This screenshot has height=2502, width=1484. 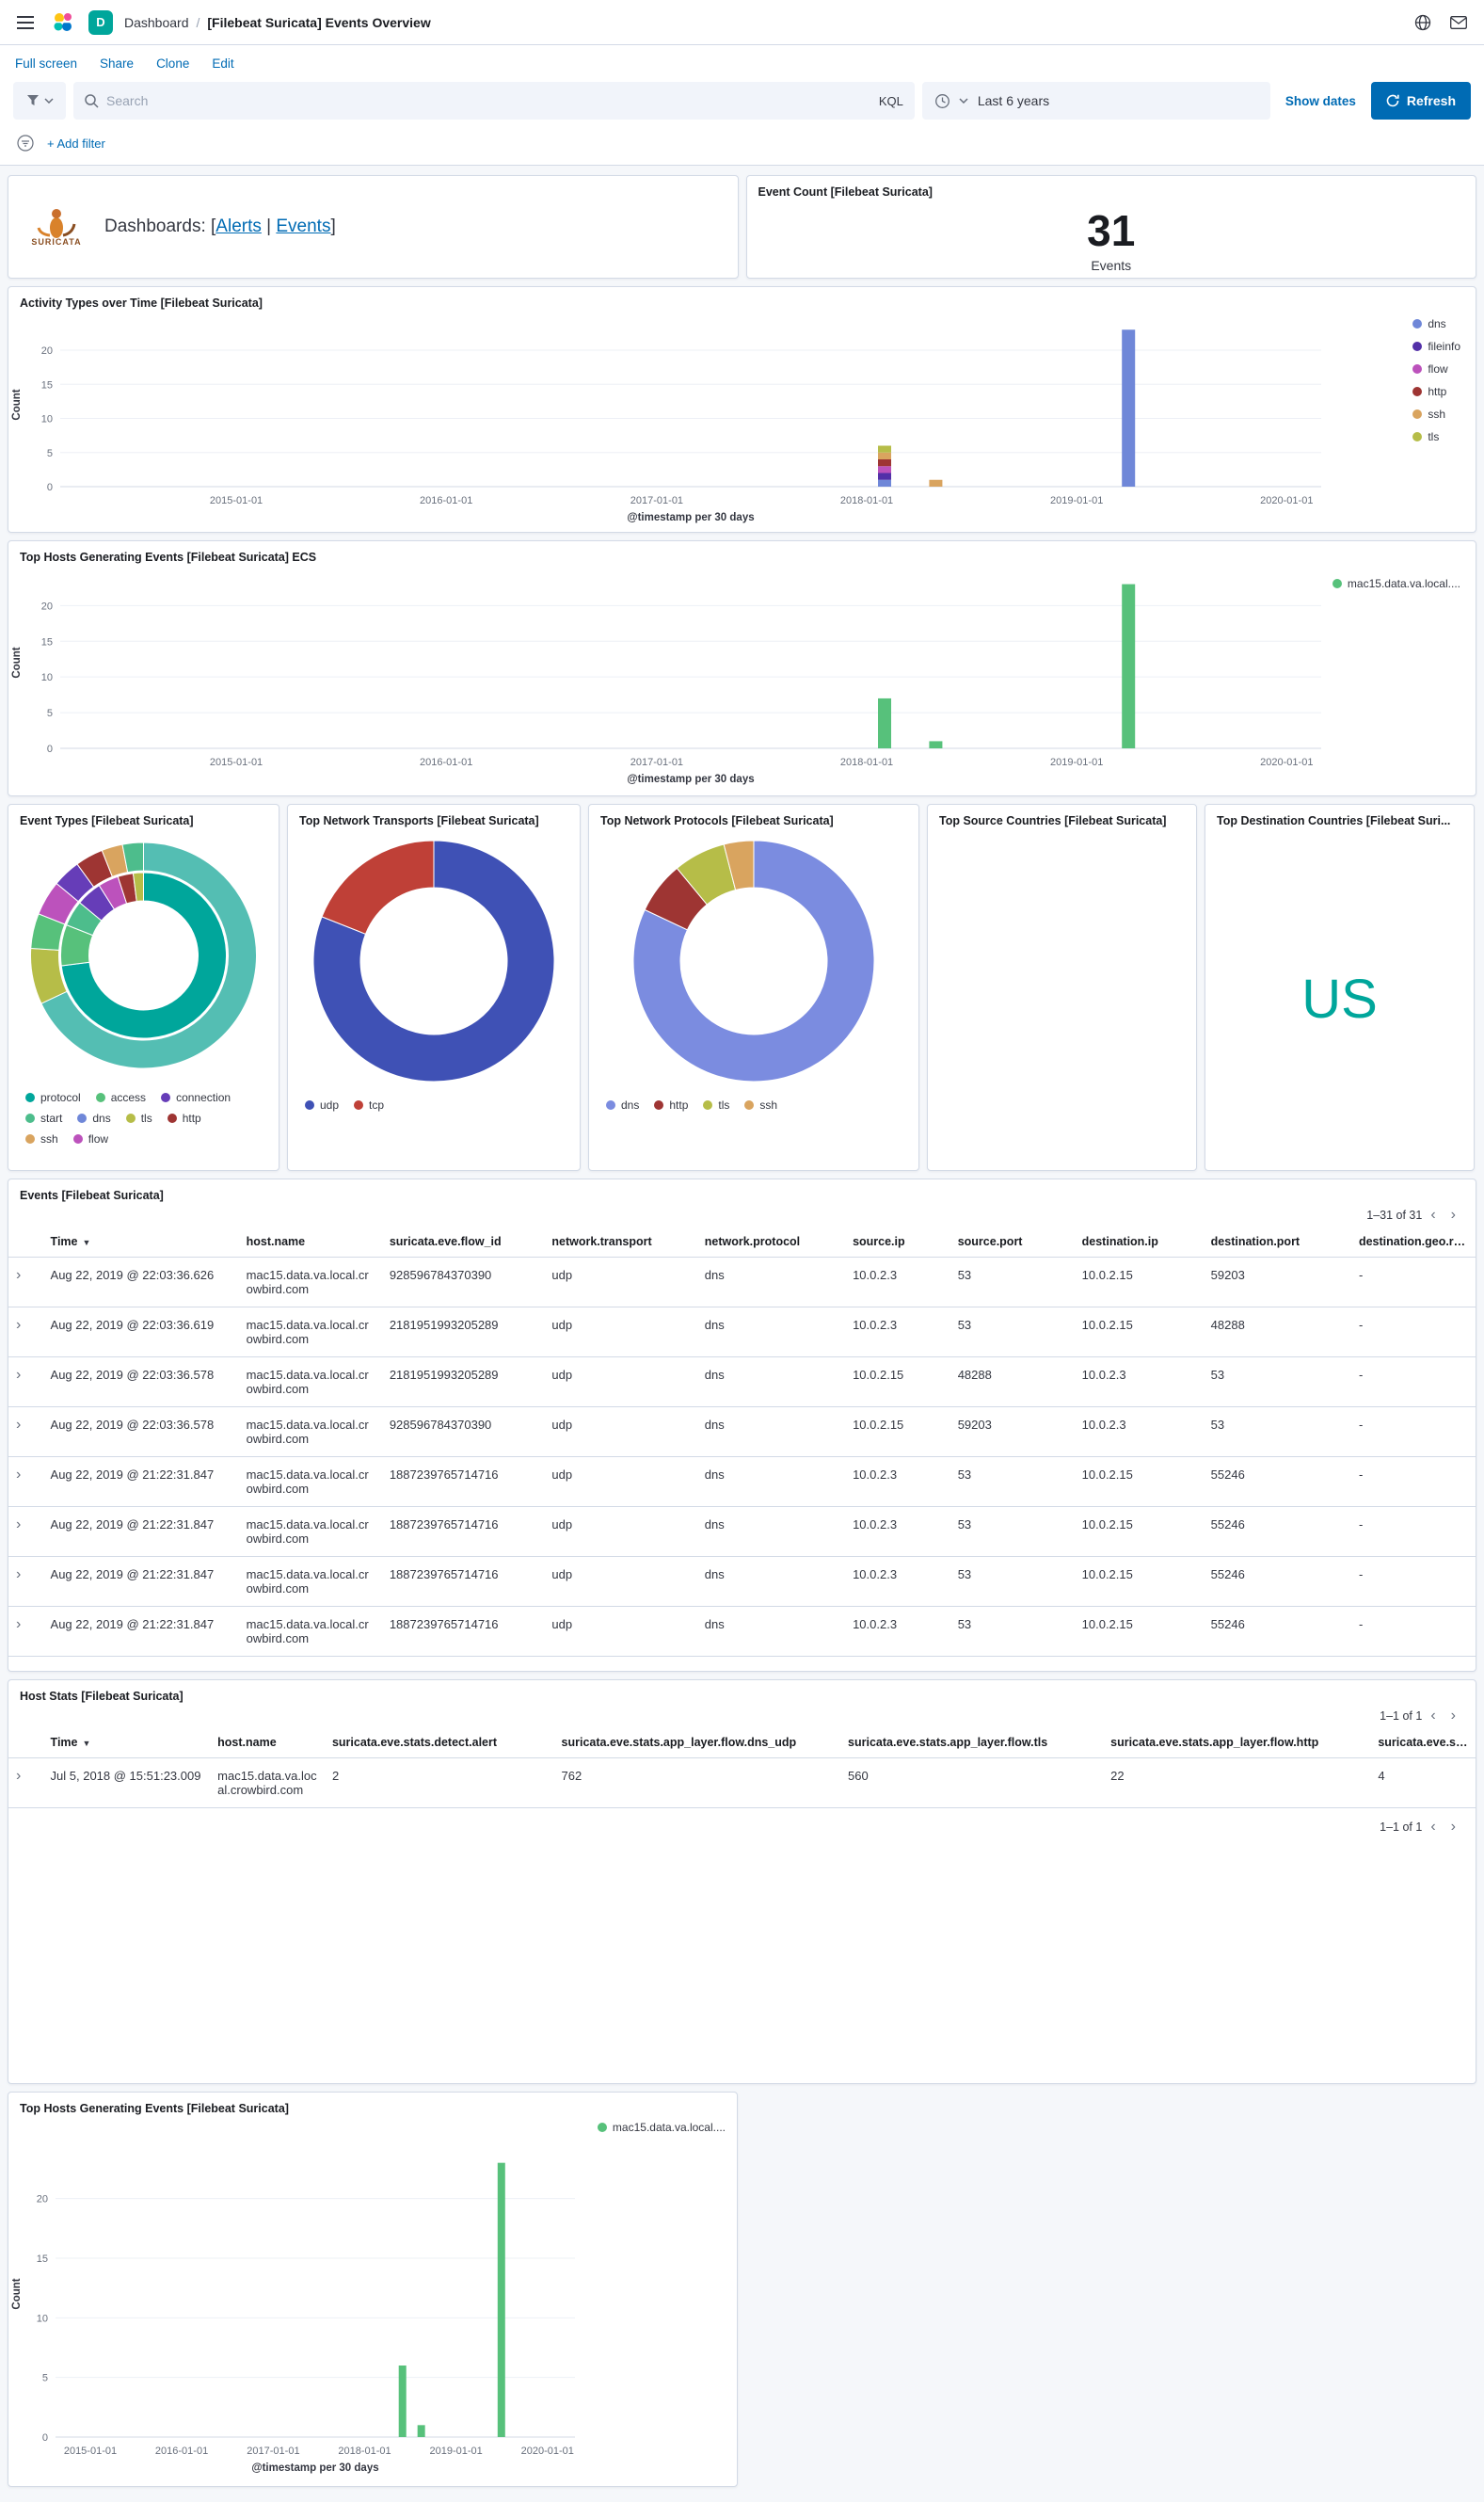 What do you see at coordinates (303, 226) in the screenshot?
I see `events-dashboard-link: Events` at bounding box center [303, 226].